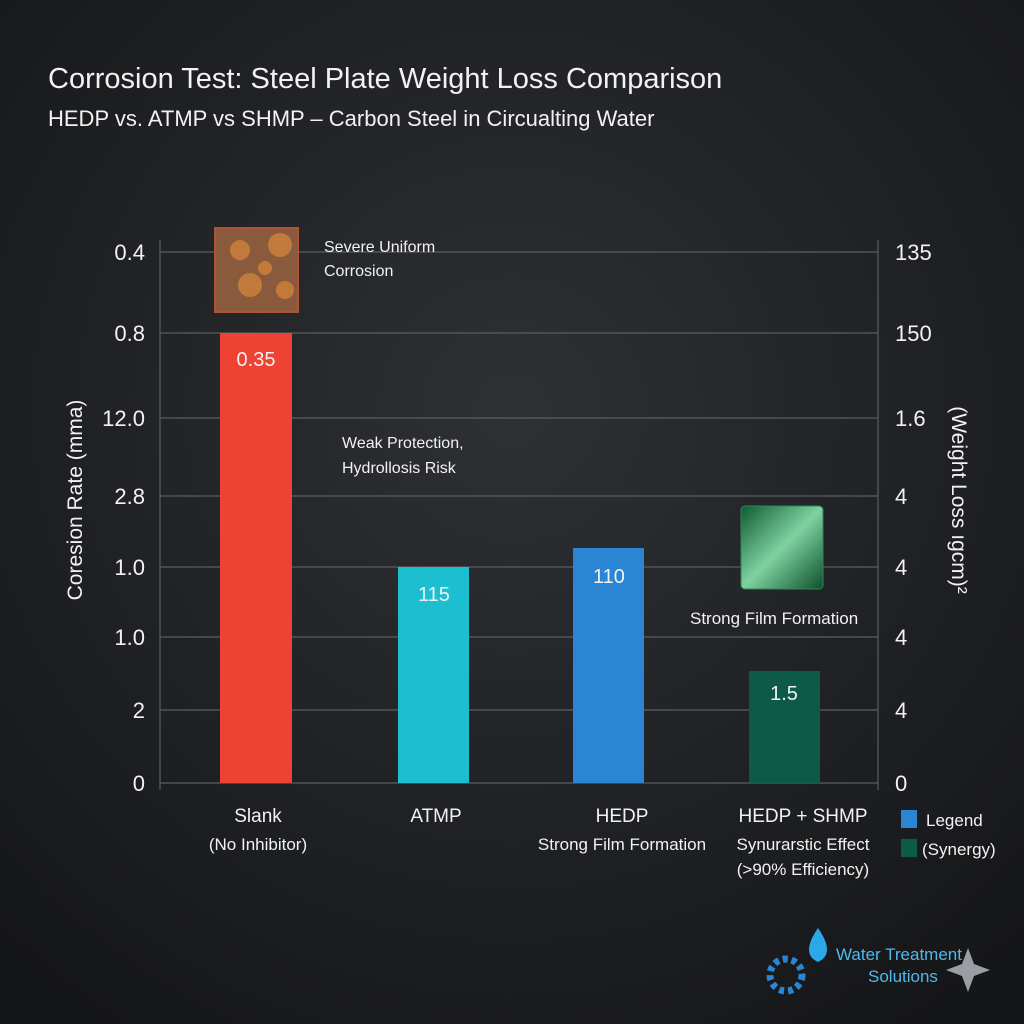 The width and height of the screenshot is (1024, 1024). Describe the element at coordinates (910, 418) in the screenshot. I see `right-tick-label: 1.6` at that location.